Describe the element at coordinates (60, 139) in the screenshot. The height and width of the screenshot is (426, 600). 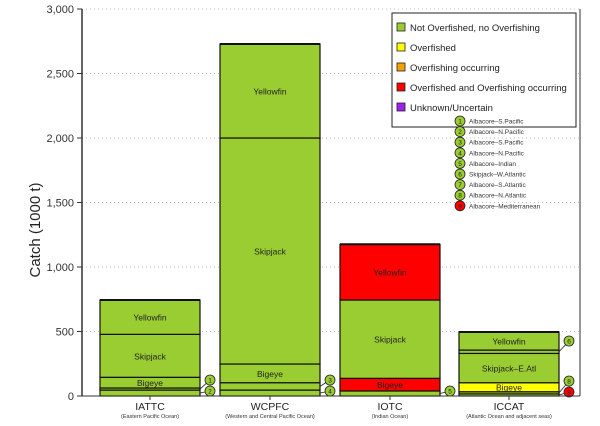
I see `y-tick-label: 2,000` at that location.